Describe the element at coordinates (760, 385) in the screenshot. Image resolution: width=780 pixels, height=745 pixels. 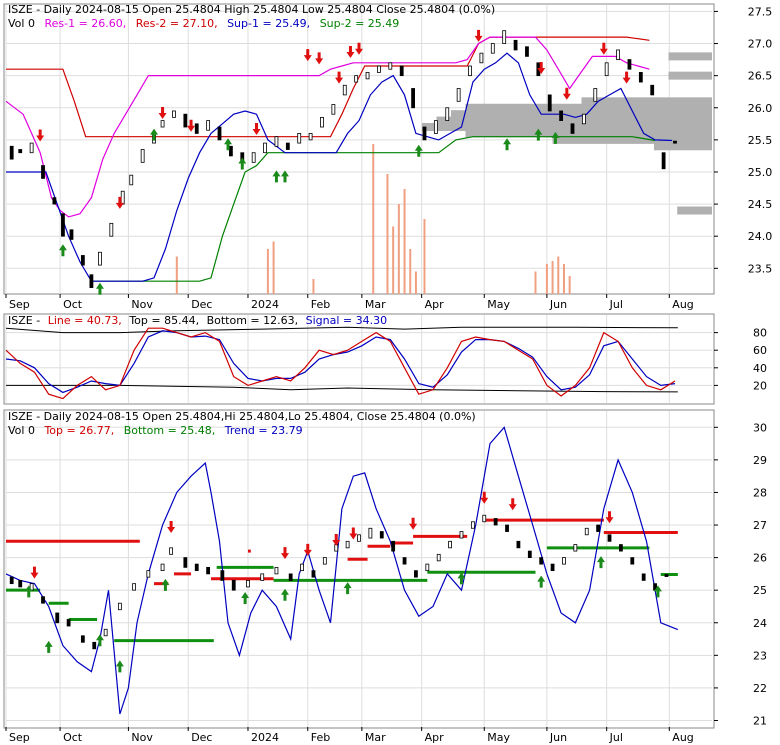
I see `y-tick-label: 20` at that location.